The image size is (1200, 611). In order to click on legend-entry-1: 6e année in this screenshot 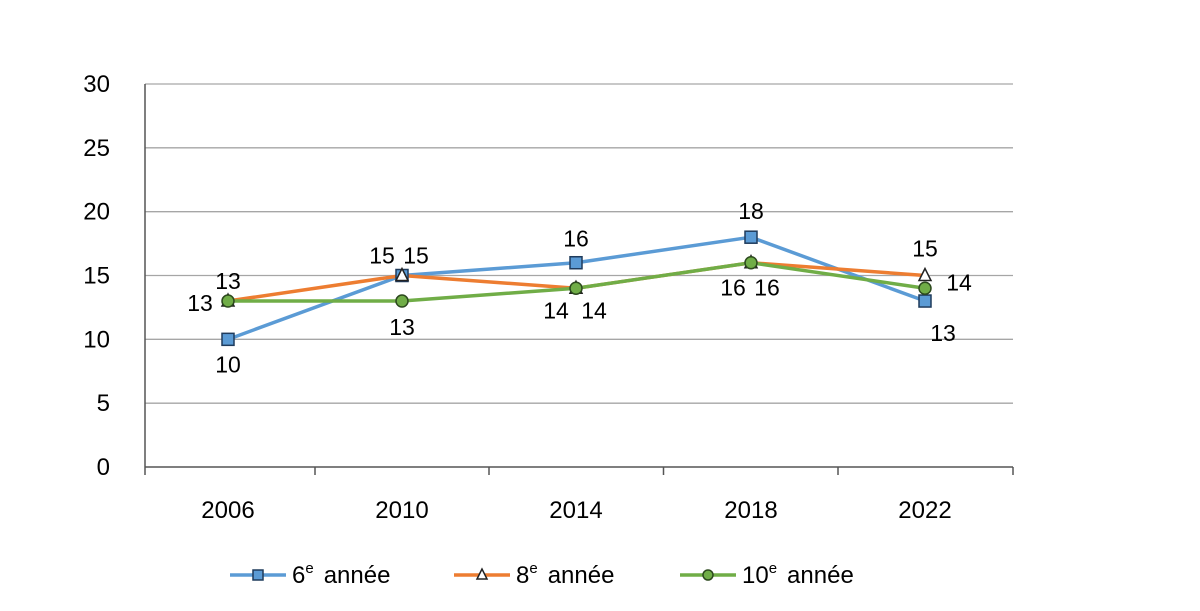, I will do `click(310, 574)`.